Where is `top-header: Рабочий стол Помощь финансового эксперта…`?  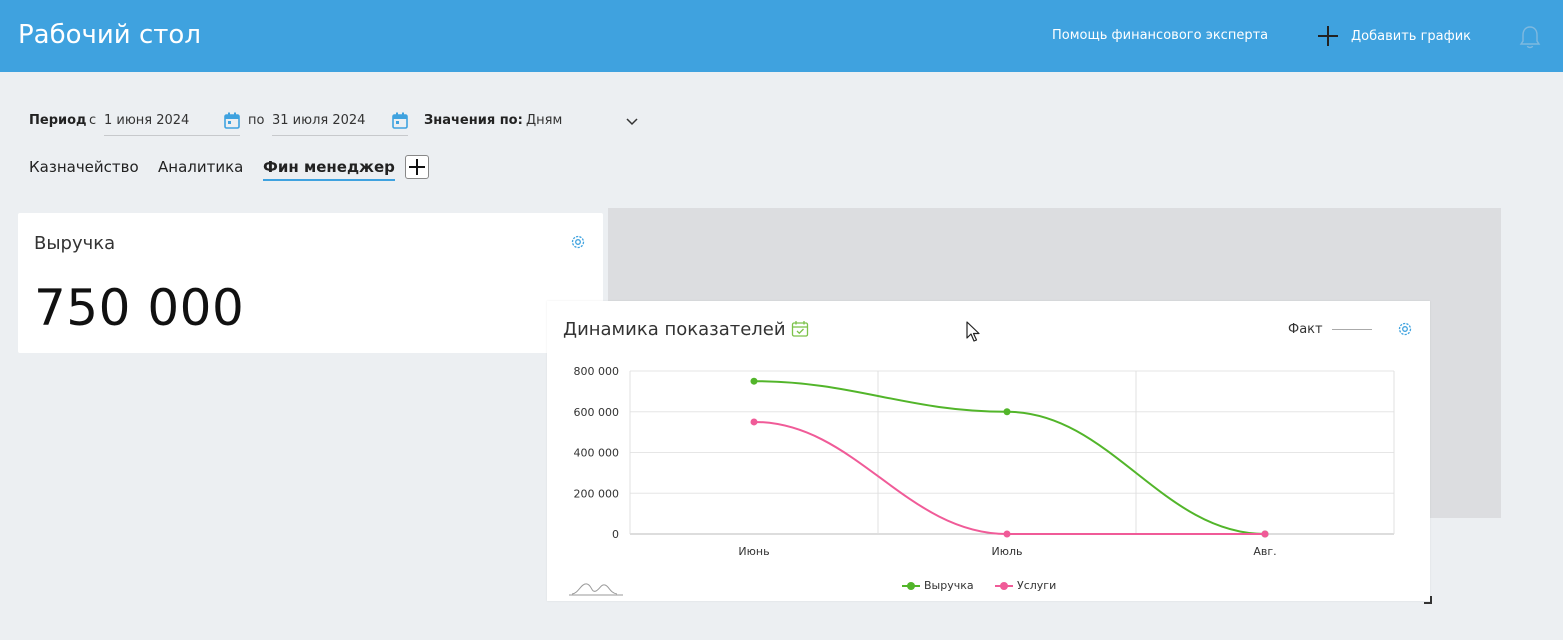 top-header: Рабочий стол Помощь финансового эксперта… is located at coordinates (781, 36).